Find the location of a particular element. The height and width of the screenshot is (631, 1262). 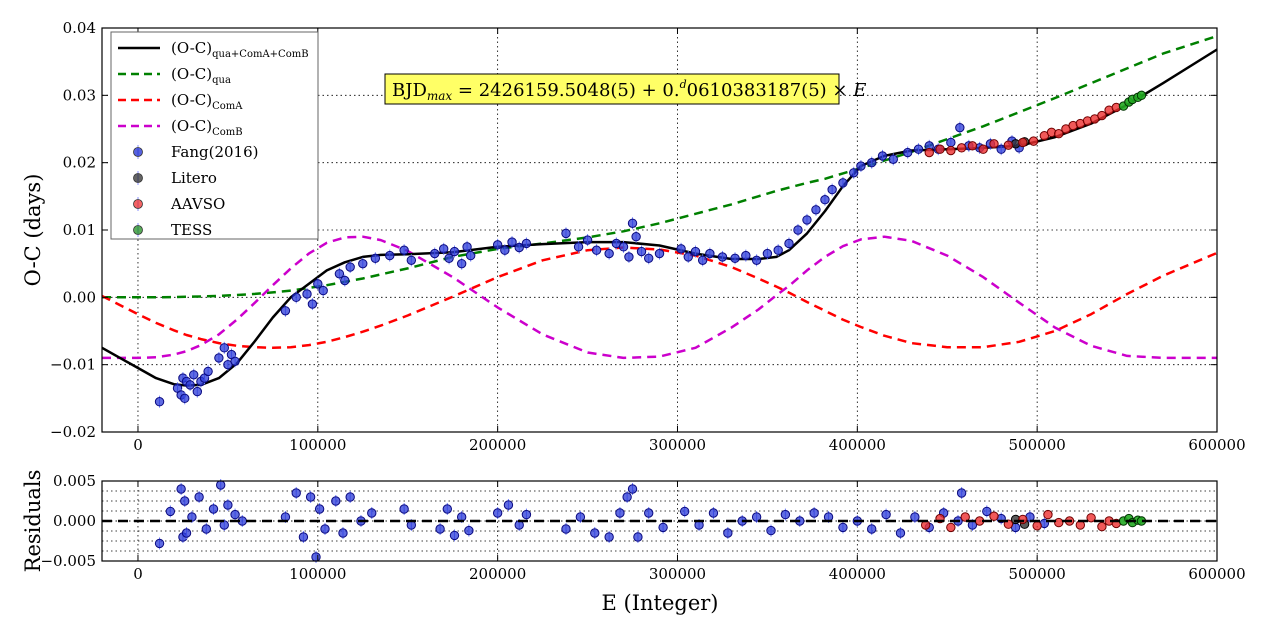

main-xtick-label: 500000 is located at coordinates (1037, 445).